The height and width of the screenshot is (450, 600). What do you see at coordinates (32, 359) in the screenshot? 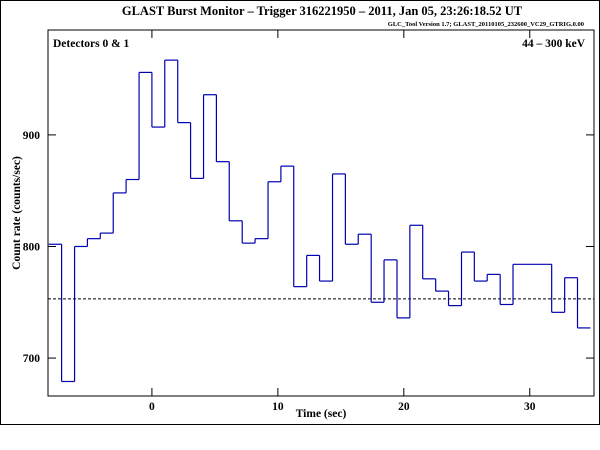
I see `y-tick-label: 700` at bounding box center [32, 359].